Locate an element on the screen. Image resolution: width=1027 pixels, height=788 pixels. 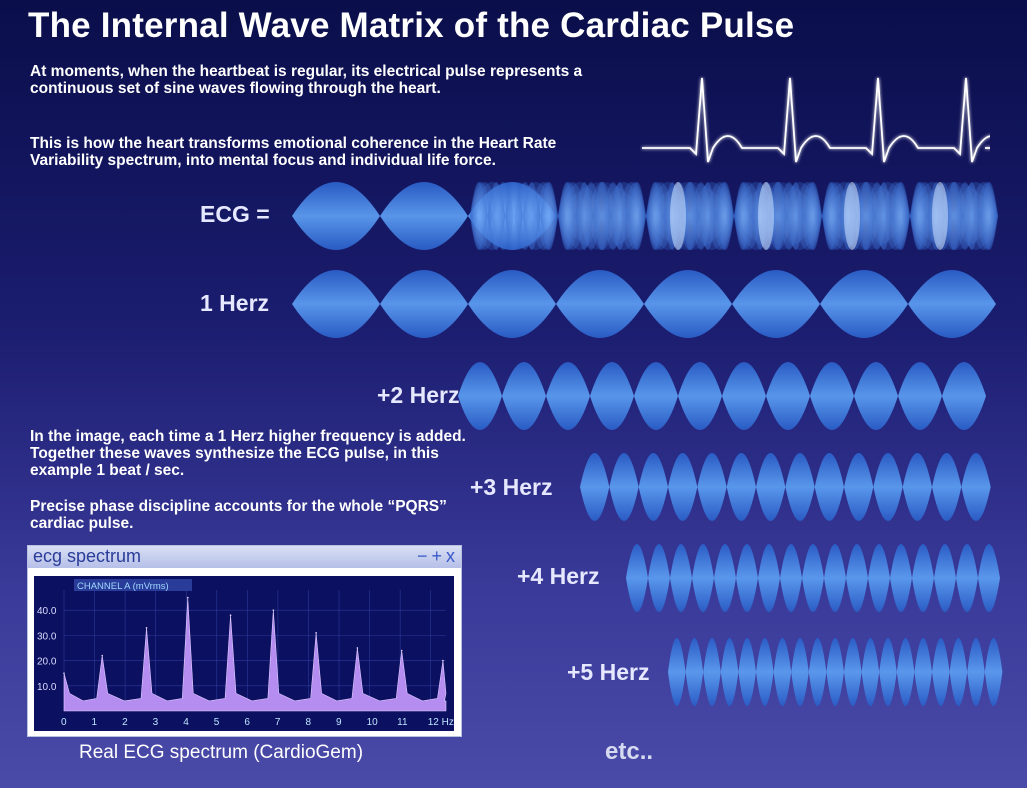
spectrum-x-tick: 5 is located at coordinates (217, 722).